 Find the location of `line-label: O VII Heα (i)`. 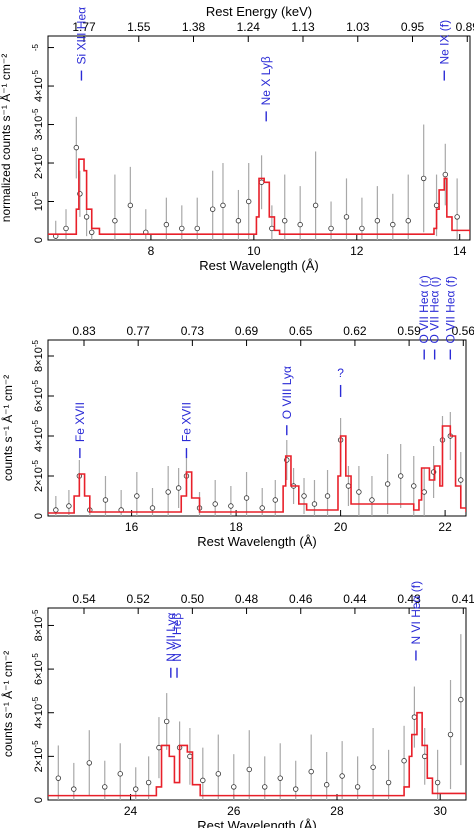

line-label: O VII Heα (i) is located at coordinates (435, 310).